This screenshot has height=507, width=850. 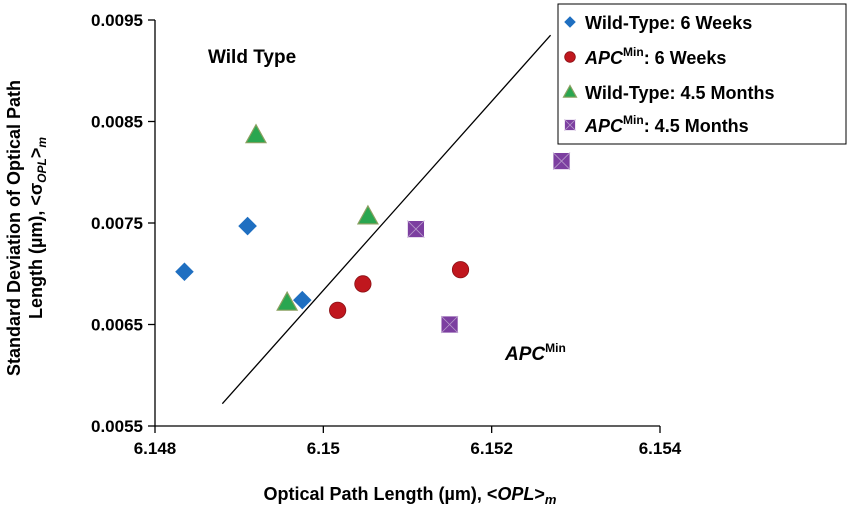 I want to click on legend-box, so click(x=702, y=74).